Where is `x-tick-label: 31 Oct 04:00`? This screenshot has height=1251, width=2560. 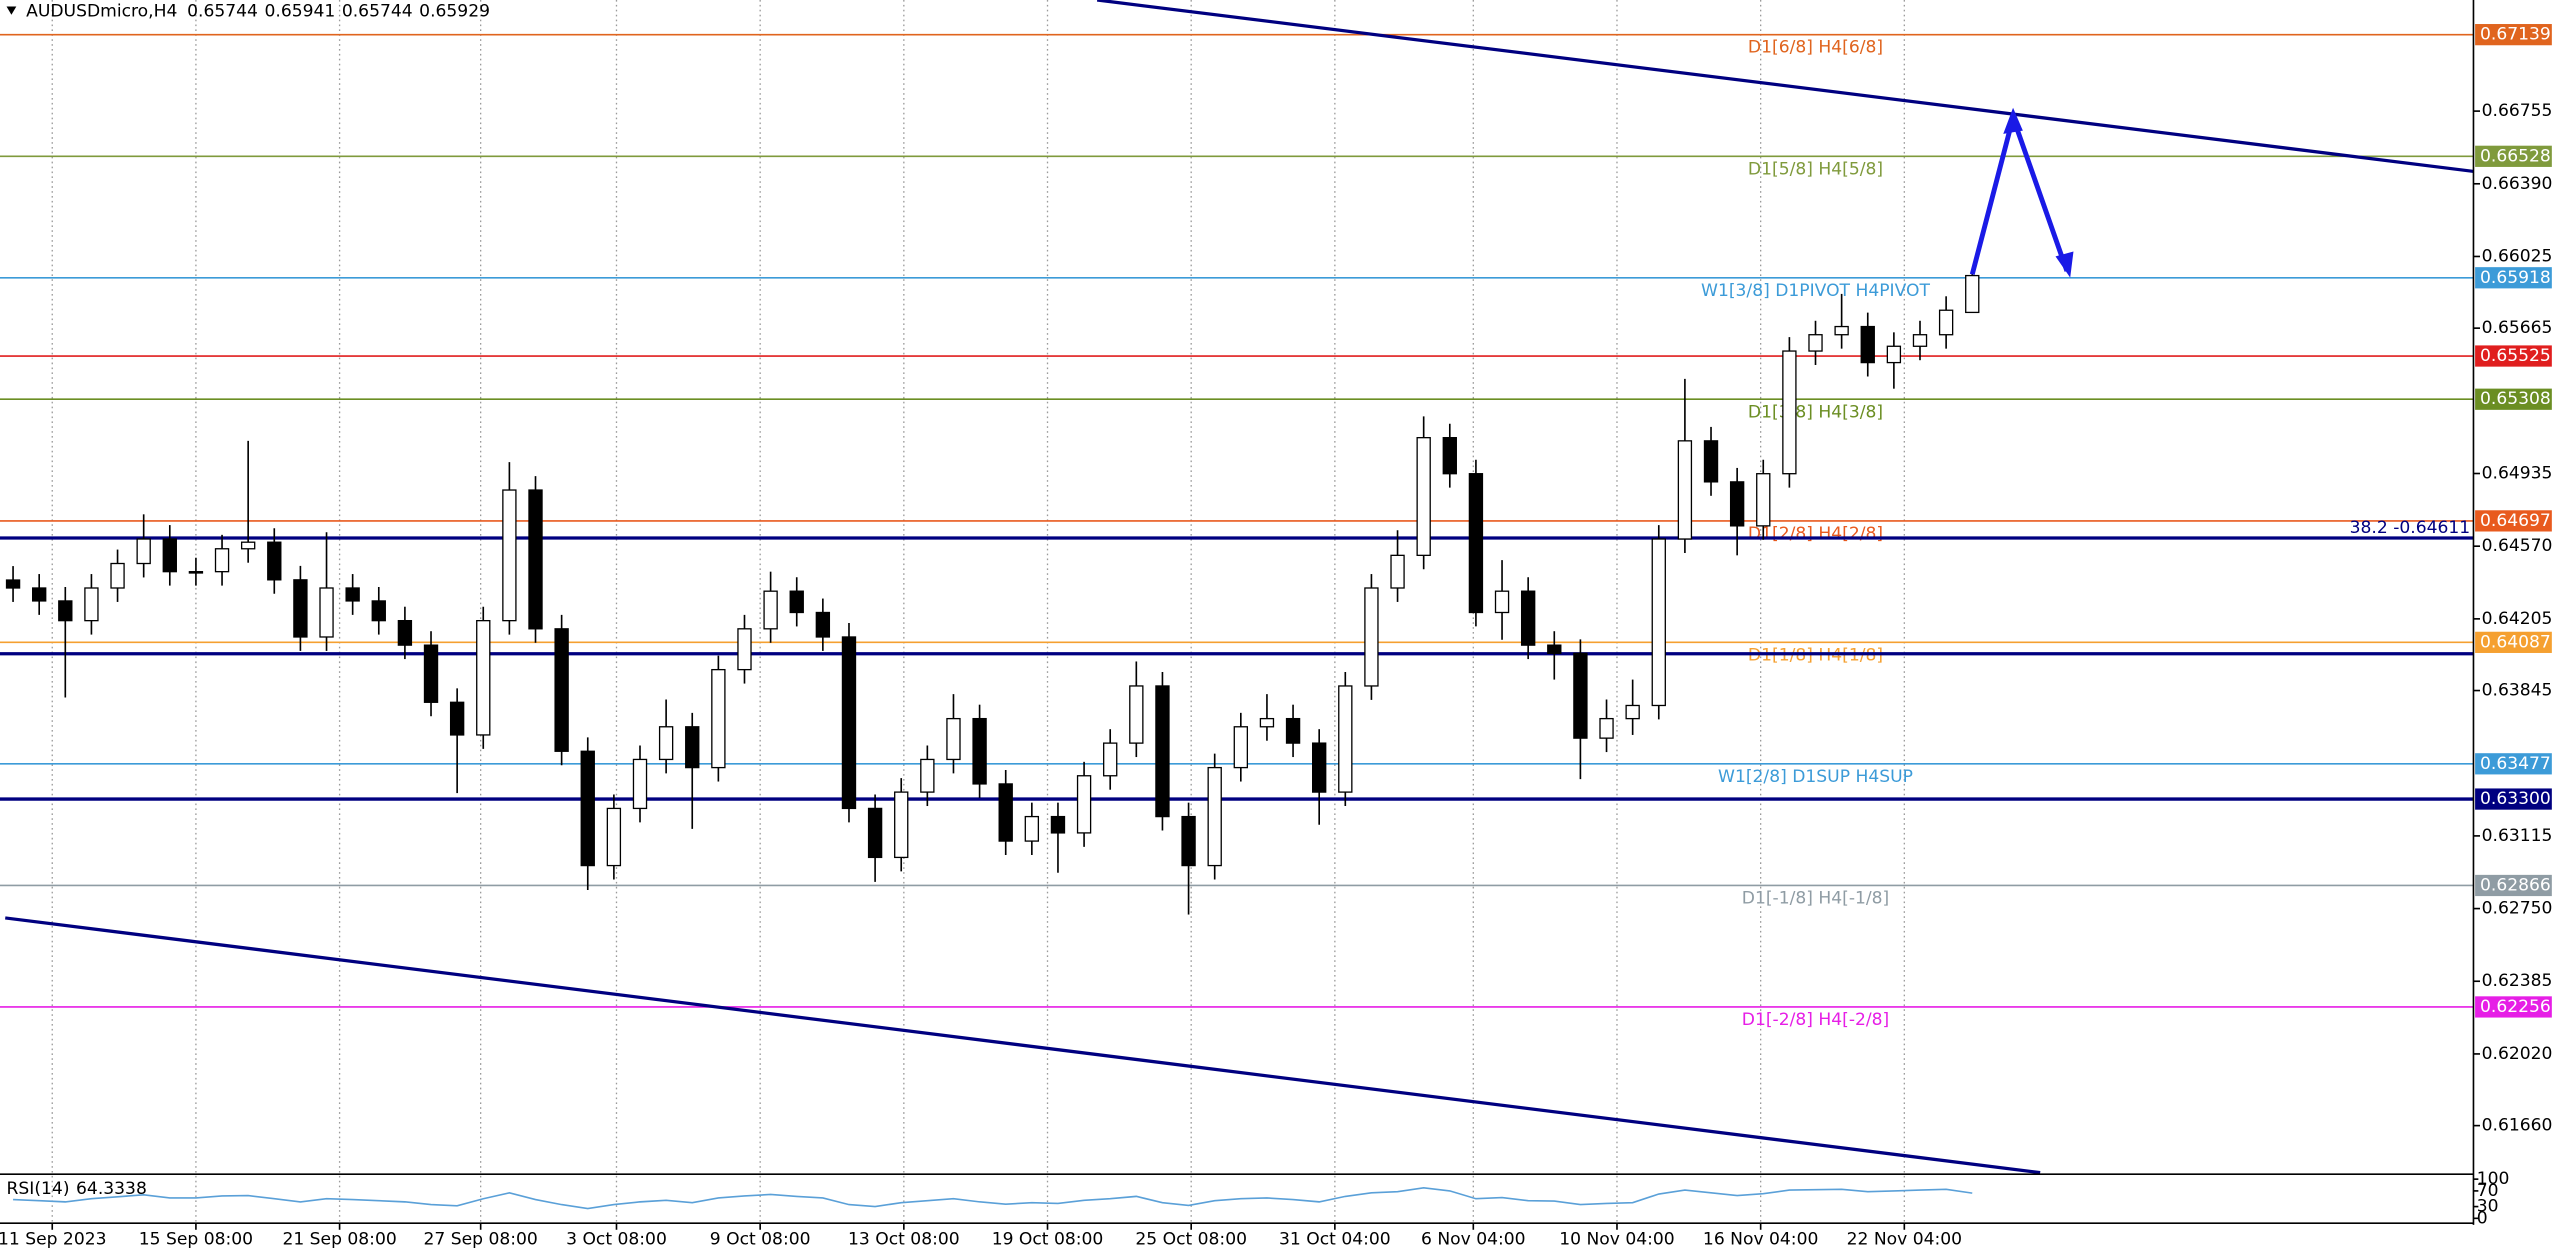
x-tick-label: 31 Oct 04:00 is located at coordinates (1335, 1240).